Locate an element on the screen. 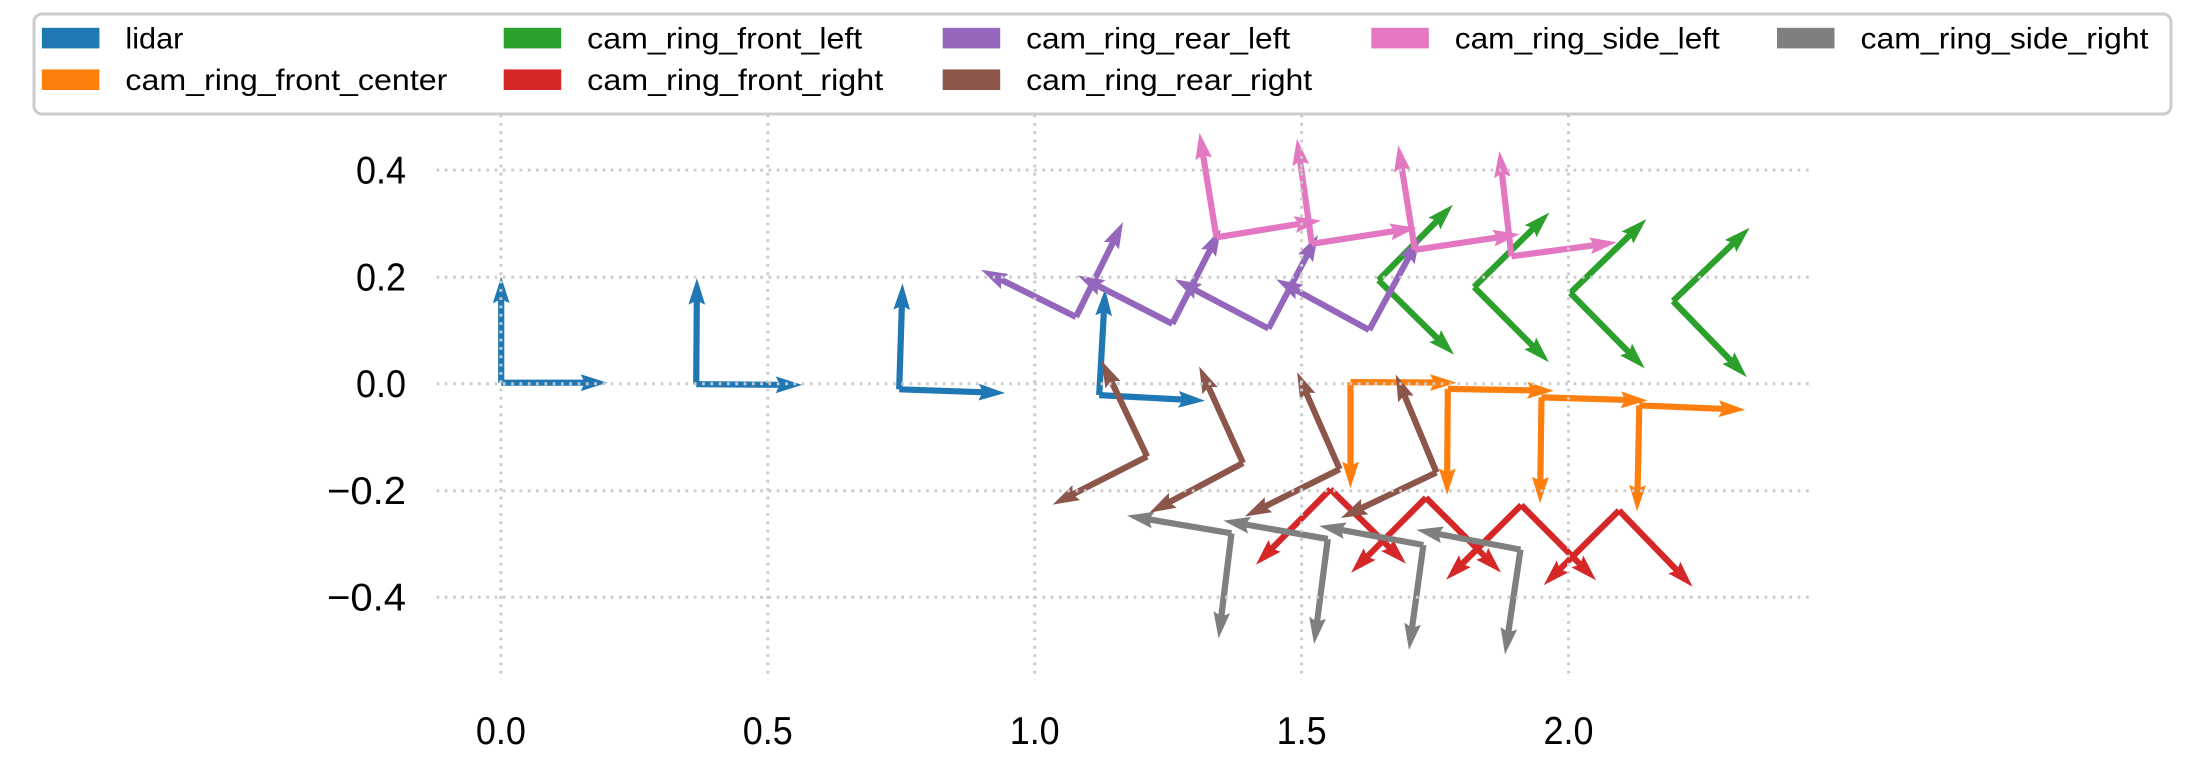 The width and height of the screenshot is (2190, 776). svg-text: 1.5 is located at coordinates (1302, 731).